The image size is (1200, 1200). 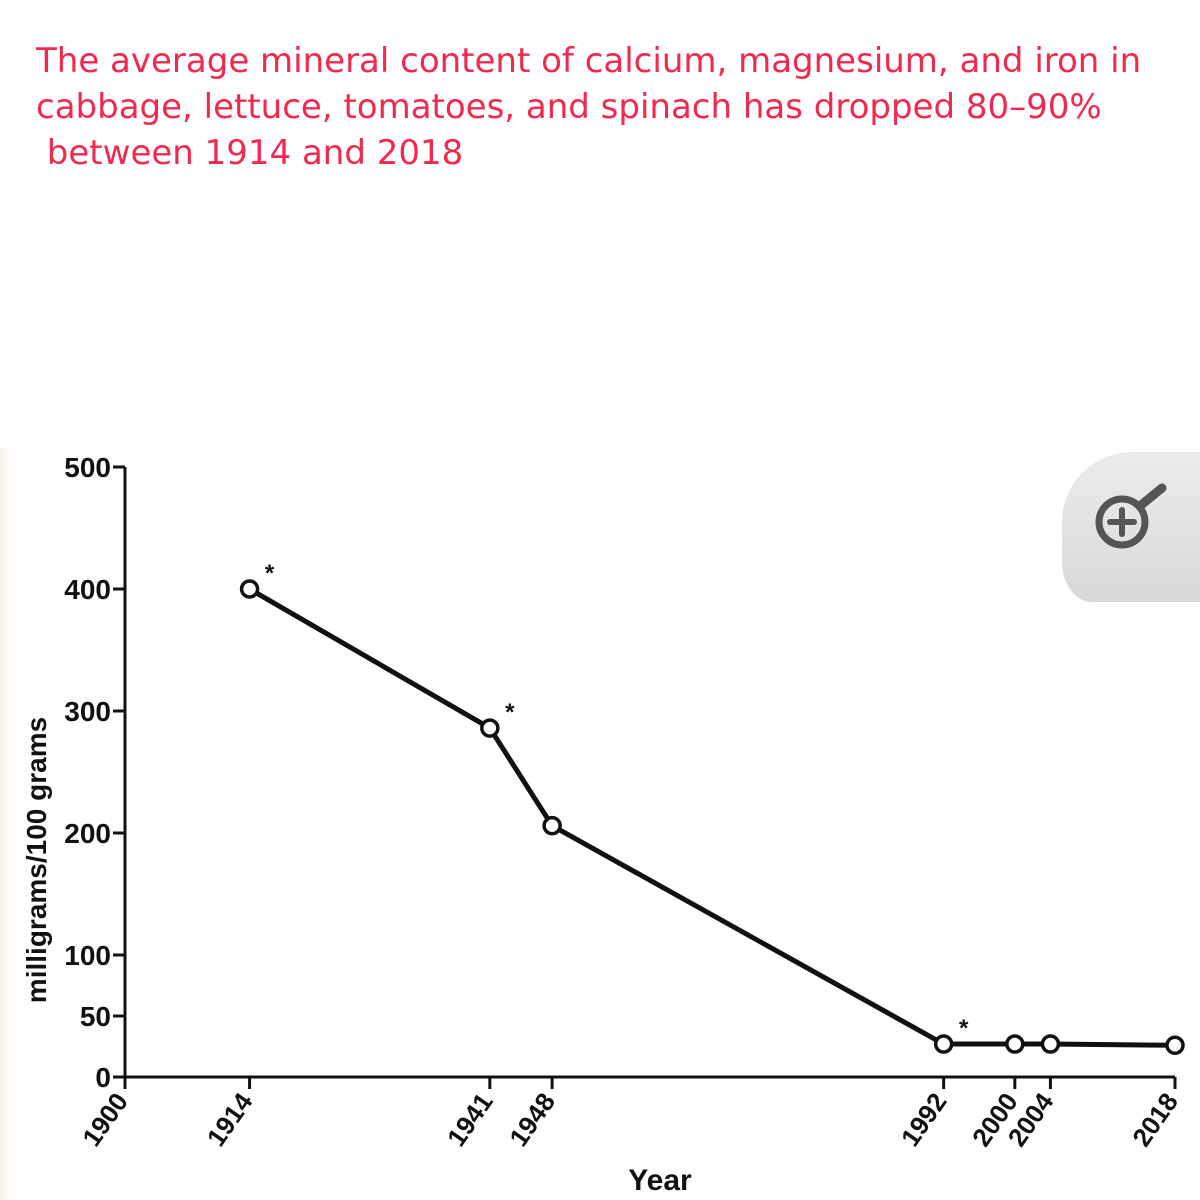 What do you see at coordinates (87, 711) in the screenshot?
I see `y-tick-label: 300` at bounding box center [87, 711].